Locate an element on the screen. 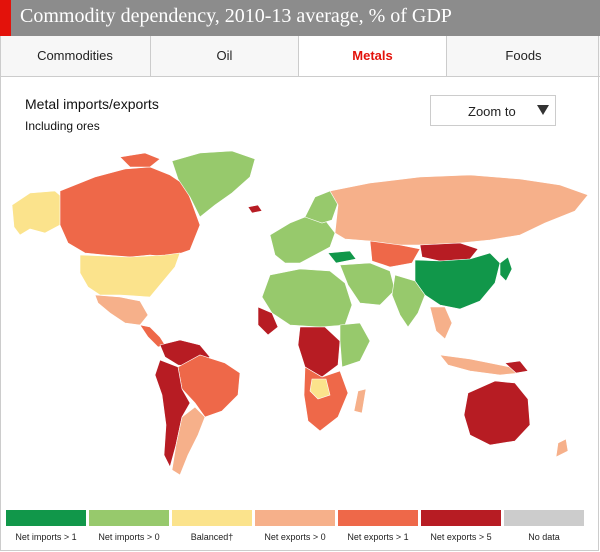  zoom-label: Zoom to is located at coordinates (492, 111).